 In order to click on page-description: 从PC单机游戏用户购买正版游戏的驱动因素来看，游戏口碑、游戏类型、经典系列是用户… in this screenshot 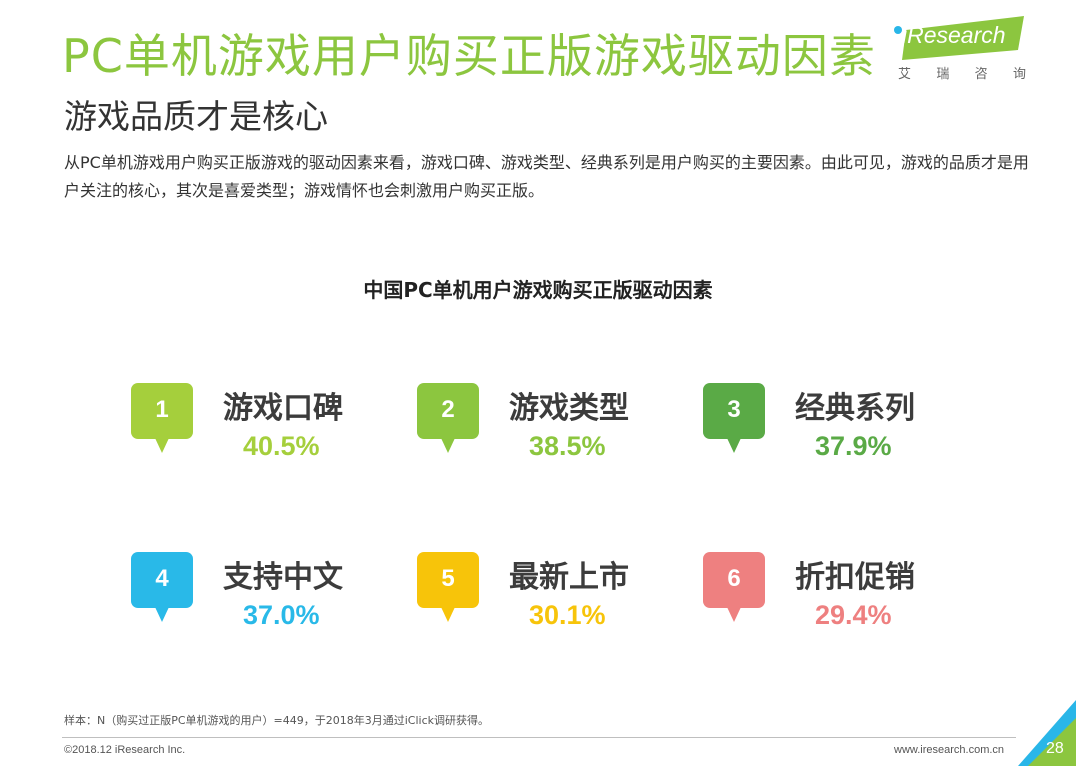, I will do `click(546, 176)`.